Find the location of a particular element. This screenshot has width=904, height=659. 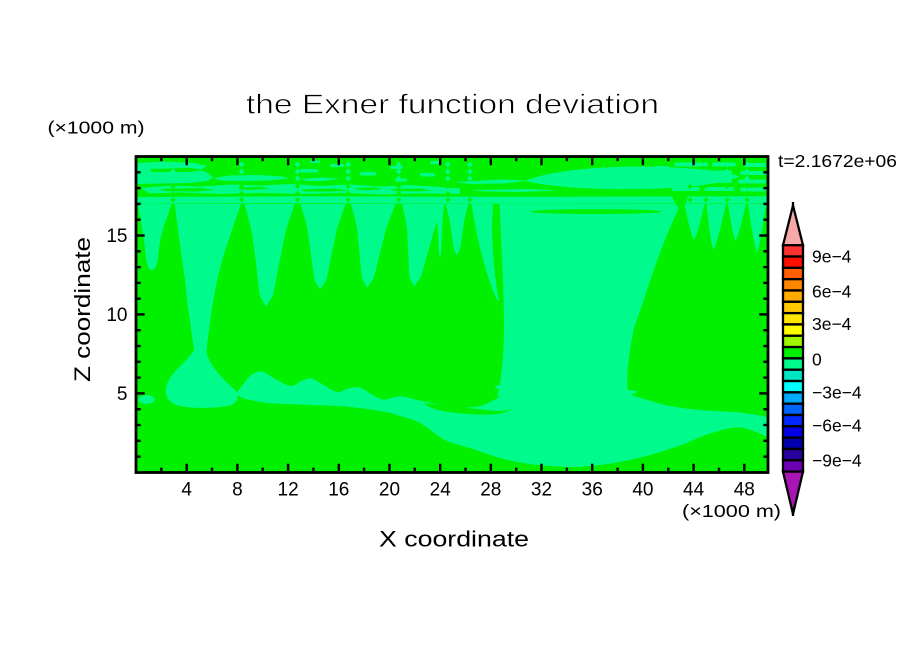

svg-text: 8 is located at coordinates (237, 490).